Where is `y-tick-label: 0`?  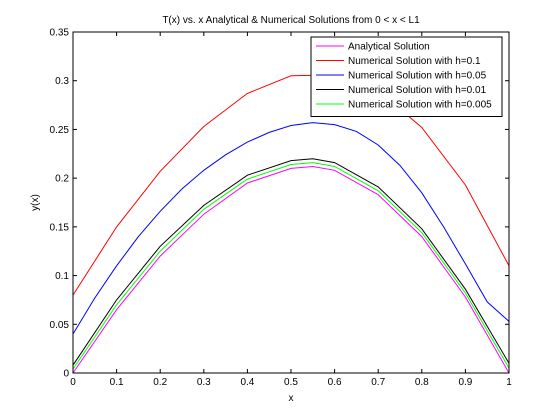 y-tick-label: 0 is located at coordinates (66, 374).